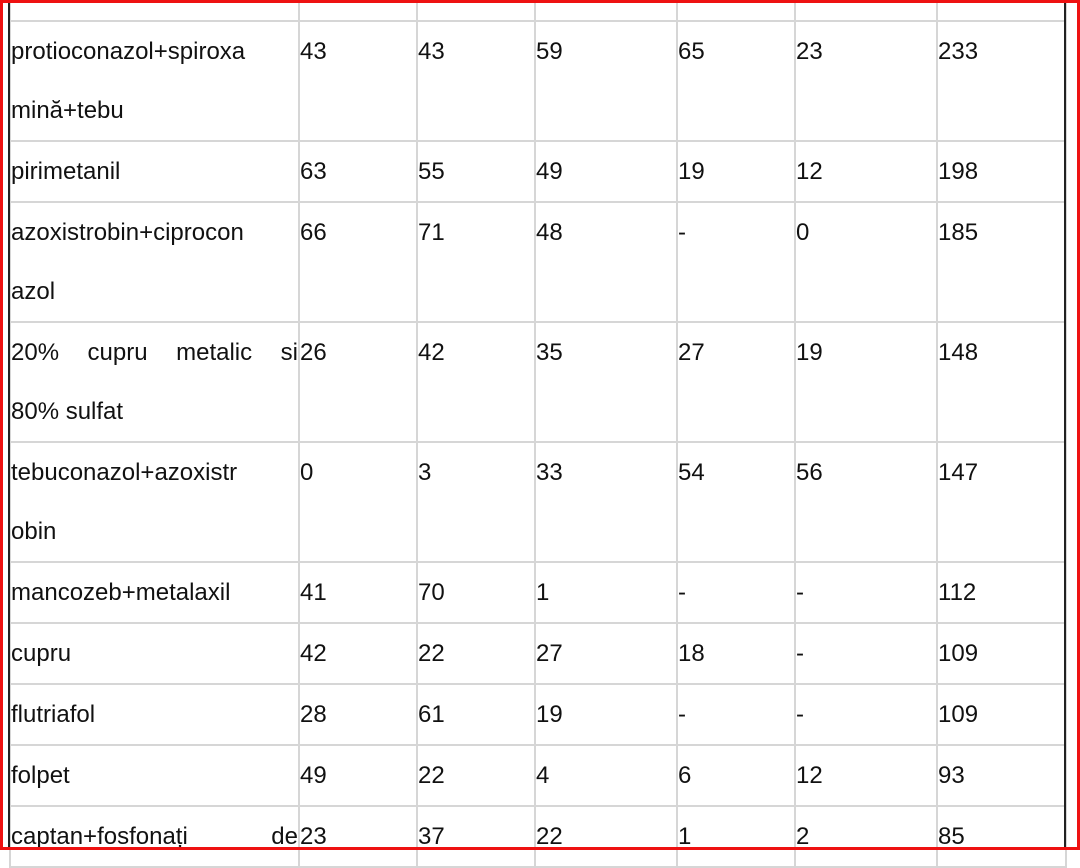 This screenshot has width=1080, height=868. Describe the element at coordinates (951, 836) in the screenshot. I see `value-text: 85` at that location.